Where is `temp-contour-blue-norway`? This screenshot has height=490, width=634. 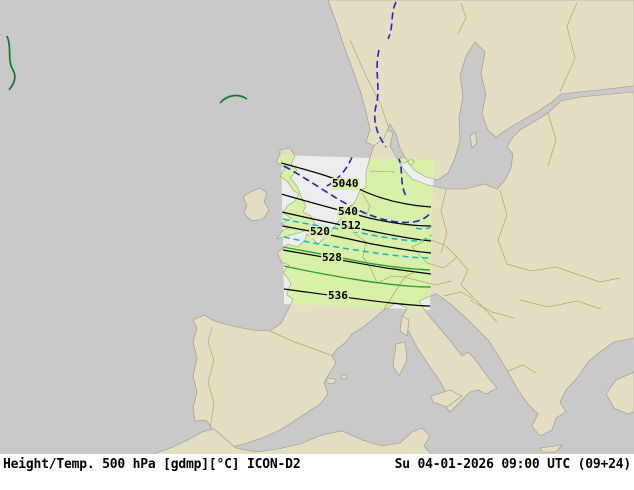
temp-contour-blue-norway is located at coordinates (380, 98).